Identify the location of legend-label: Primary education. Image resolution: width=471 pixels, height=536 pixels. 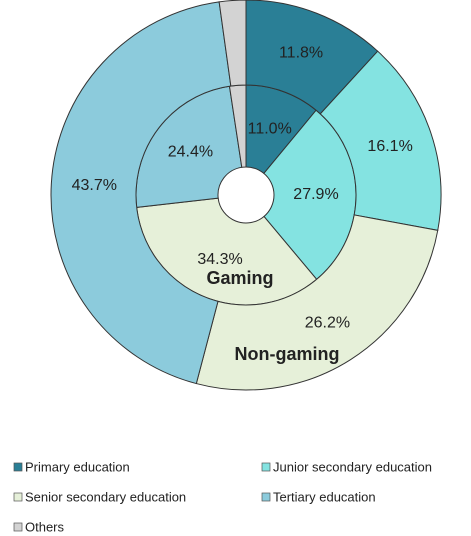
(77, 466).